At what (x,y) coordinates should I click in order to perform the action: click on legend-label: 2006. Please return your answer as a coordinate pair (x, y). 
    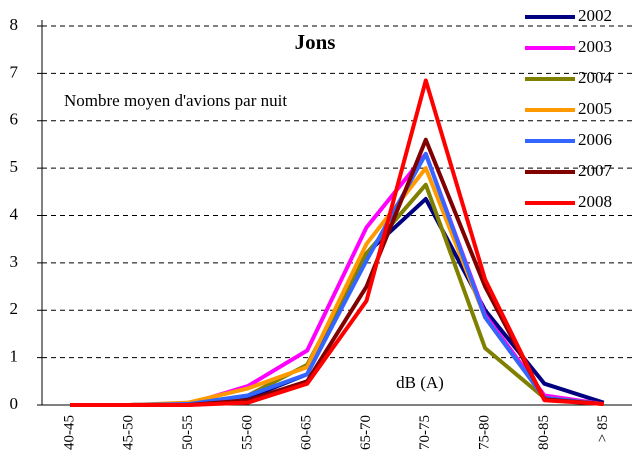
    Looking at the image, I should click on (595, 139).